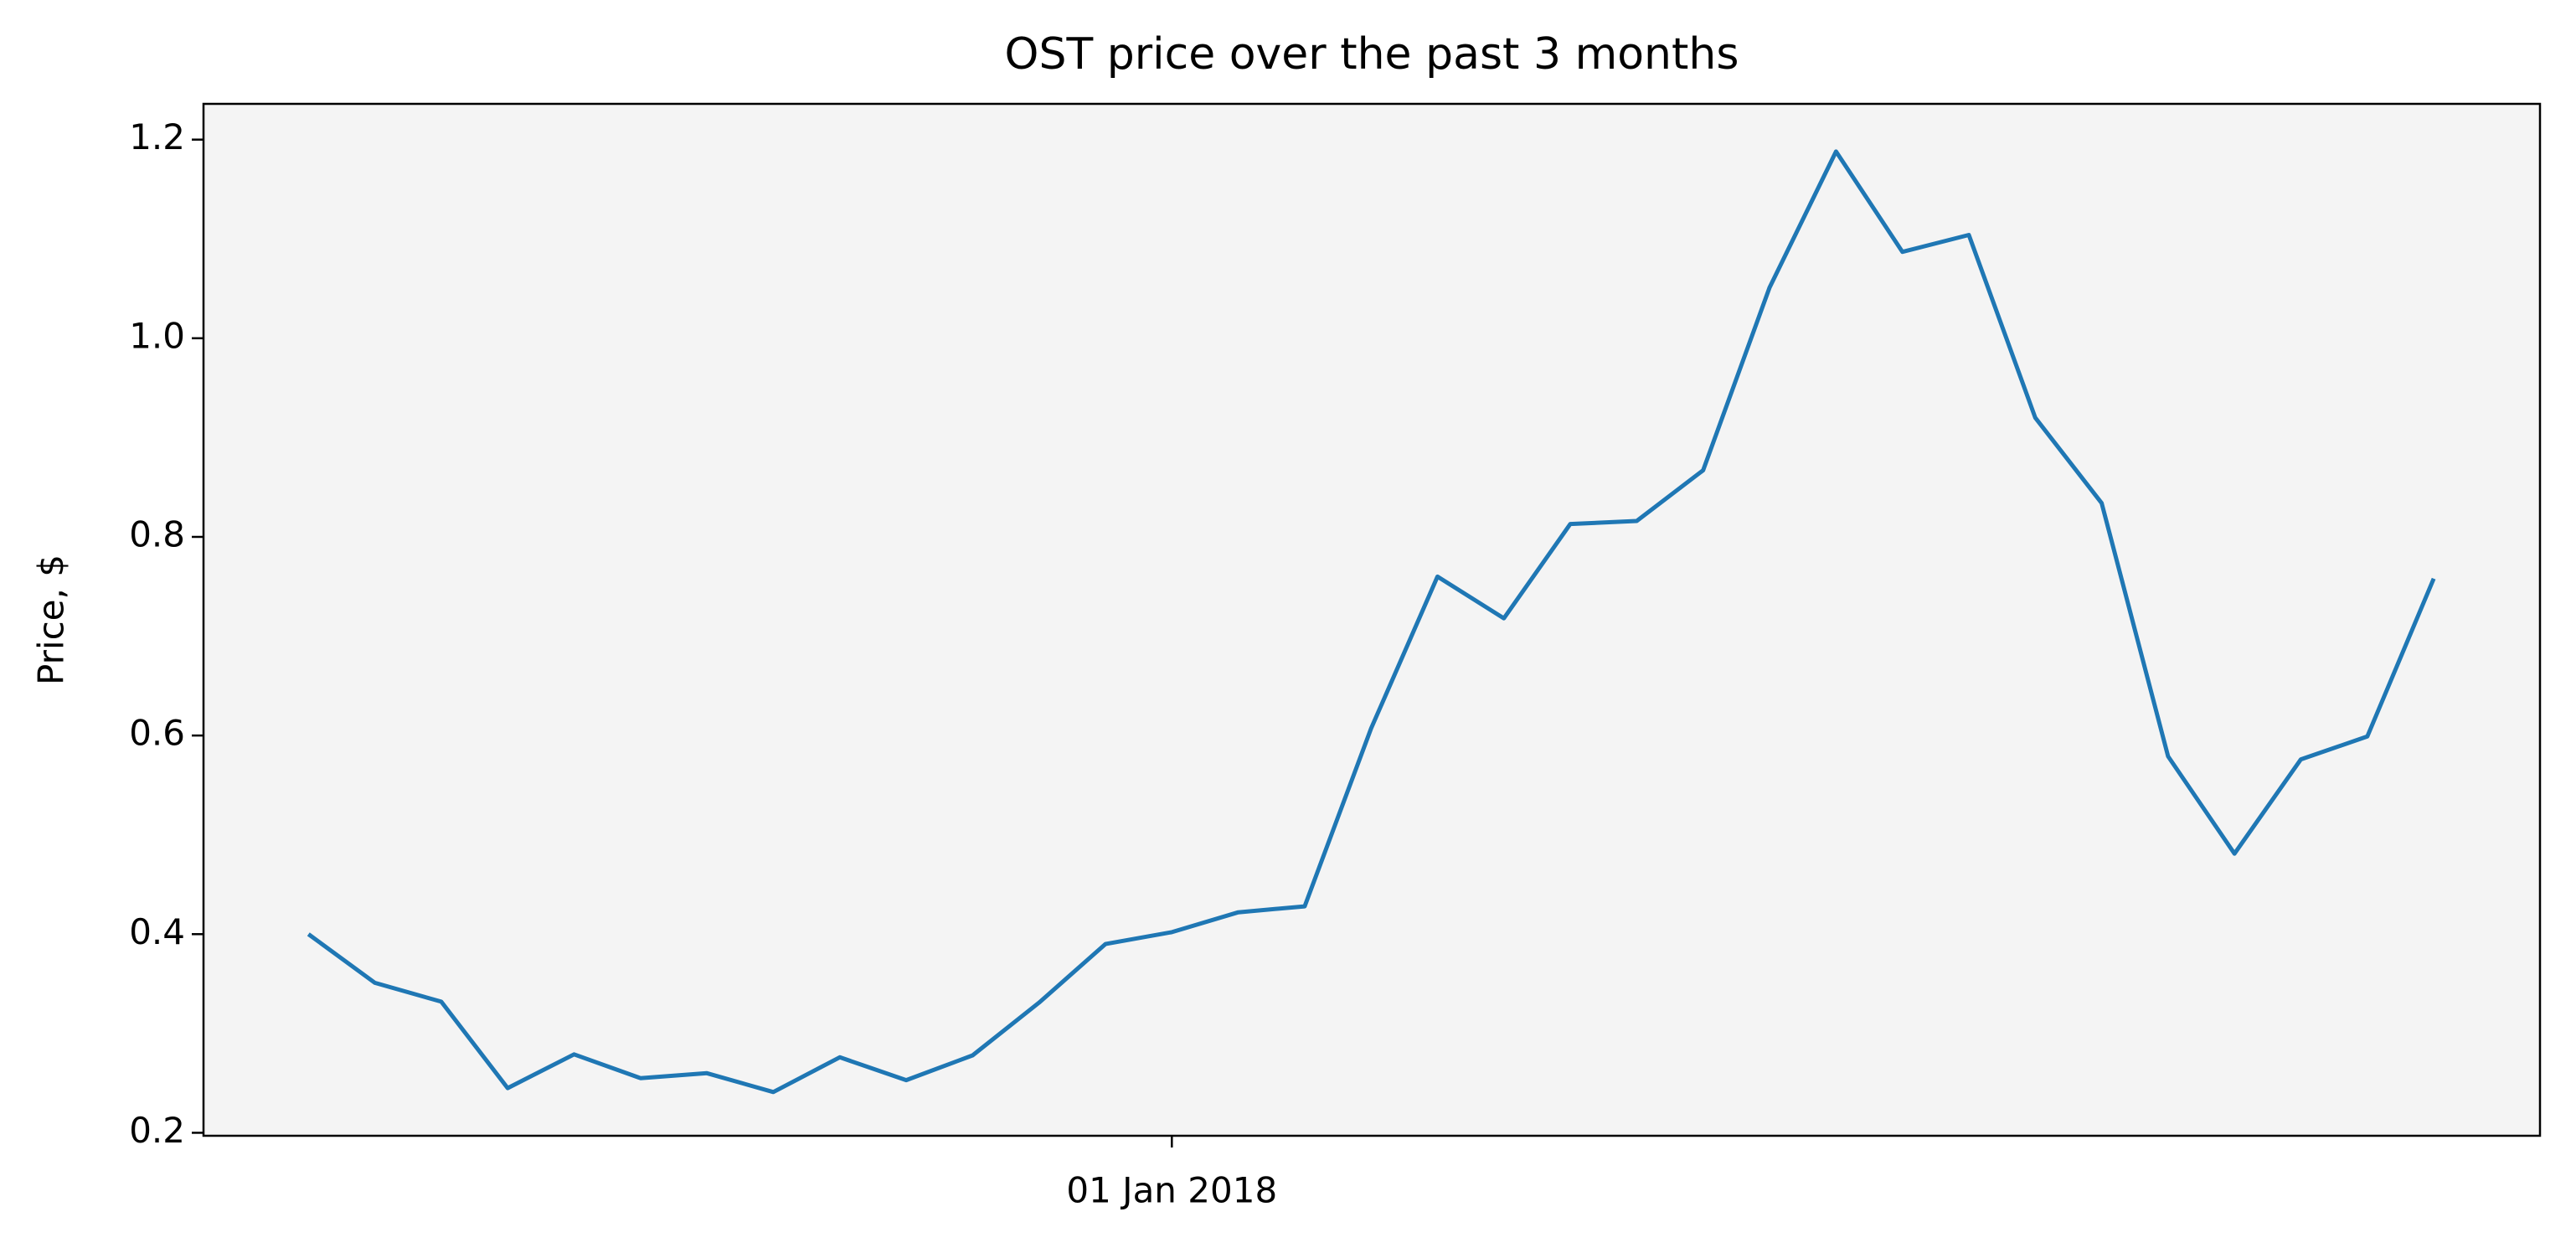  I want to click on y-tick-label: 0.6, so click(157, 733).